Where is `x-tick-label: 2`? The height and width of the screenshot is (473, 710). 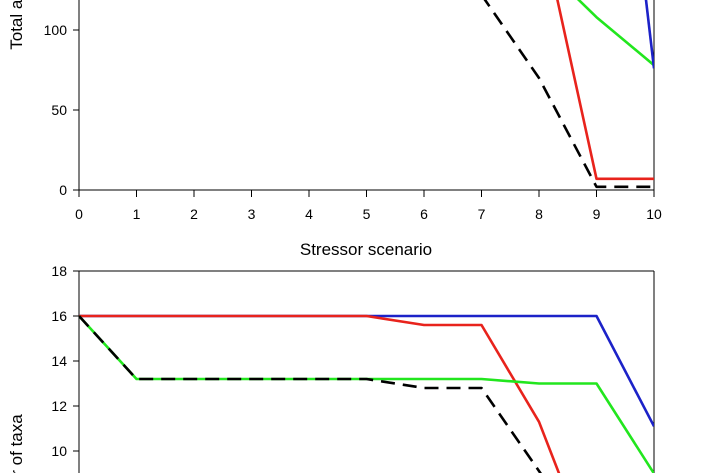
x-tick-label: 2 is located at coordinates (194, 214).